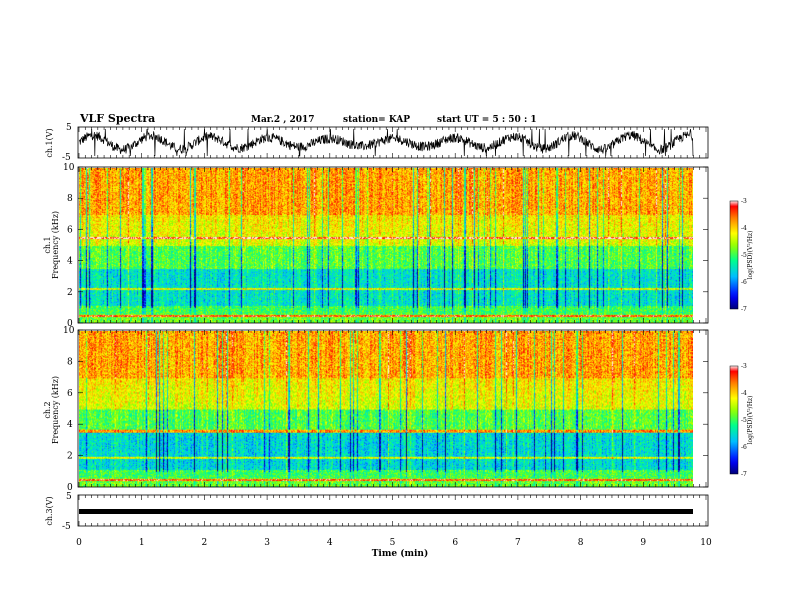  What do you see at coordinates (330, 543) in the screenshot?
I see `x-tick-label: 4` at bounding box center [330, 543].